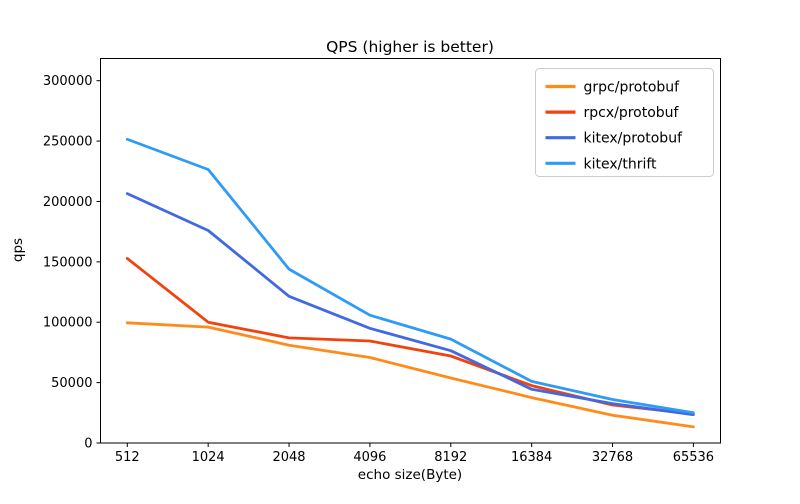 The width and height of the screenshot is (800, 504). What do you see at coordinates (632, 88) in the screenshot?
I see `legend-label: grpc/protobuf` at bounding box center [632, 88].